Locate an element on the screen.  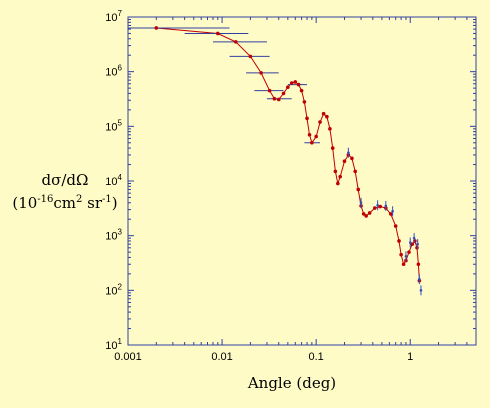
y-axis-label: dσ/dΩ (10-16cm2 sr-1) is located at coordinates (65, 191).